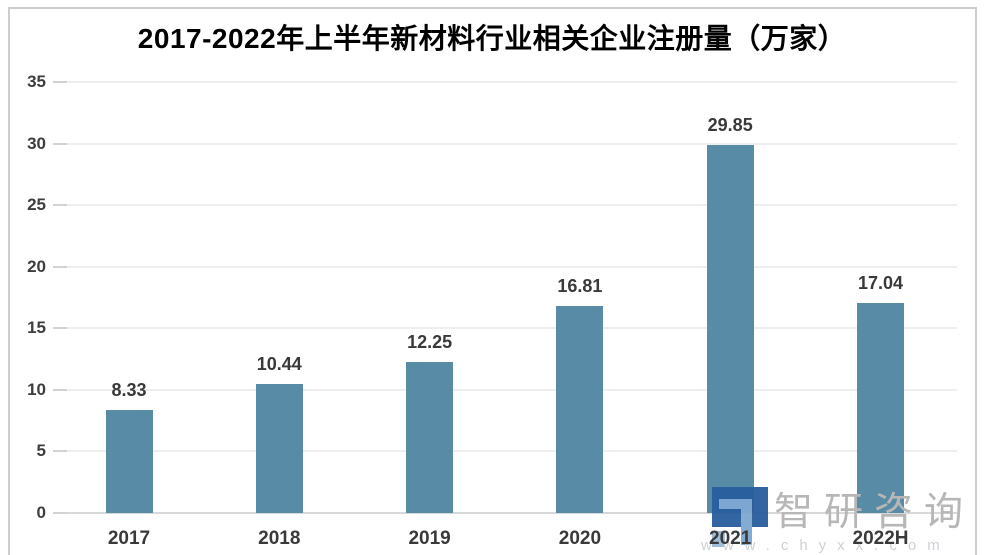 The image size is (984, 555). Describe the element at coordinates (129, 461) in the screenshot. I see `bar-2017` at that location.